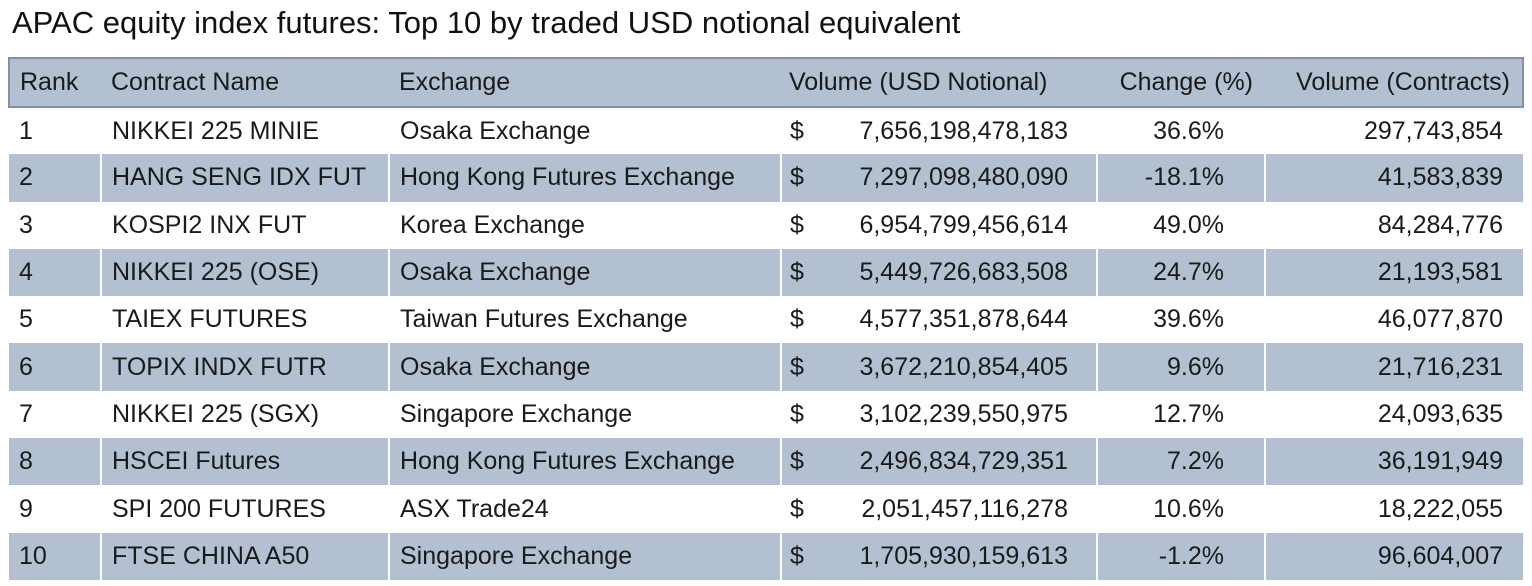 The width and height of the screenshot is (1532, 586). I want to click on volume-usd-cell: $6,954,799,456,614, so click(939, 225).